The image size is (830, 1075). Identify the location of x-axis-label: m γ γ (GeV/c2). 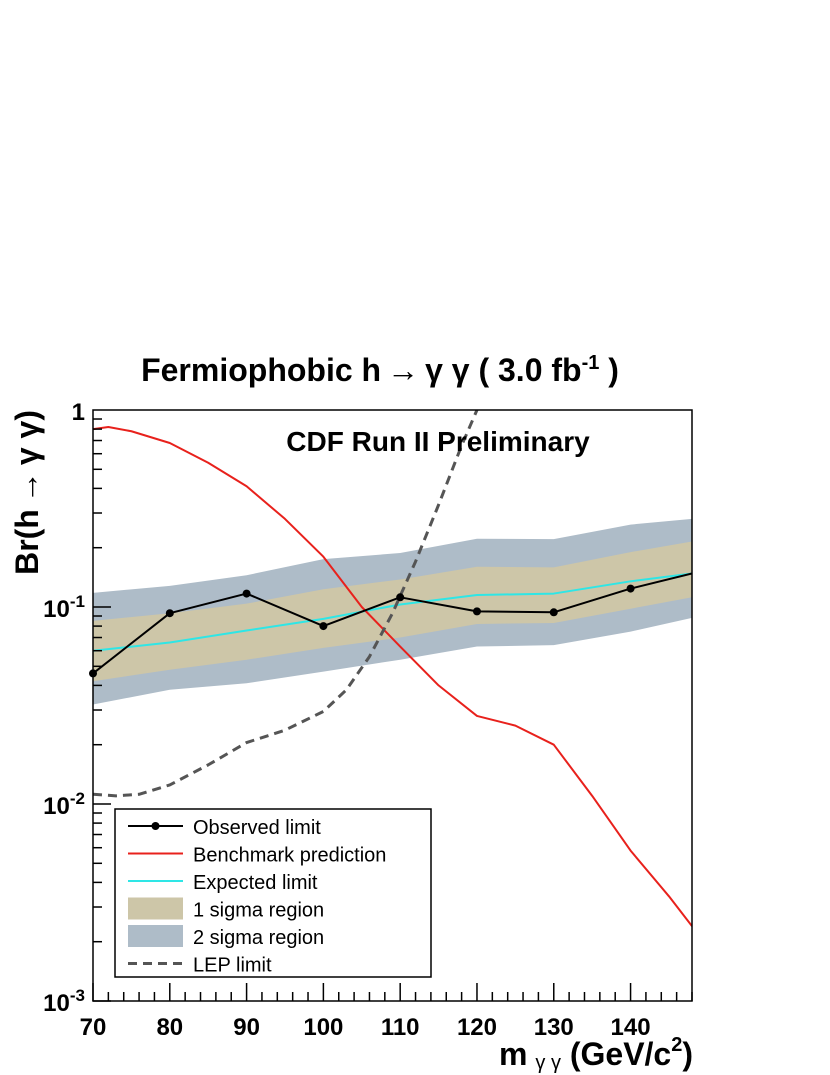
(596, 1054).